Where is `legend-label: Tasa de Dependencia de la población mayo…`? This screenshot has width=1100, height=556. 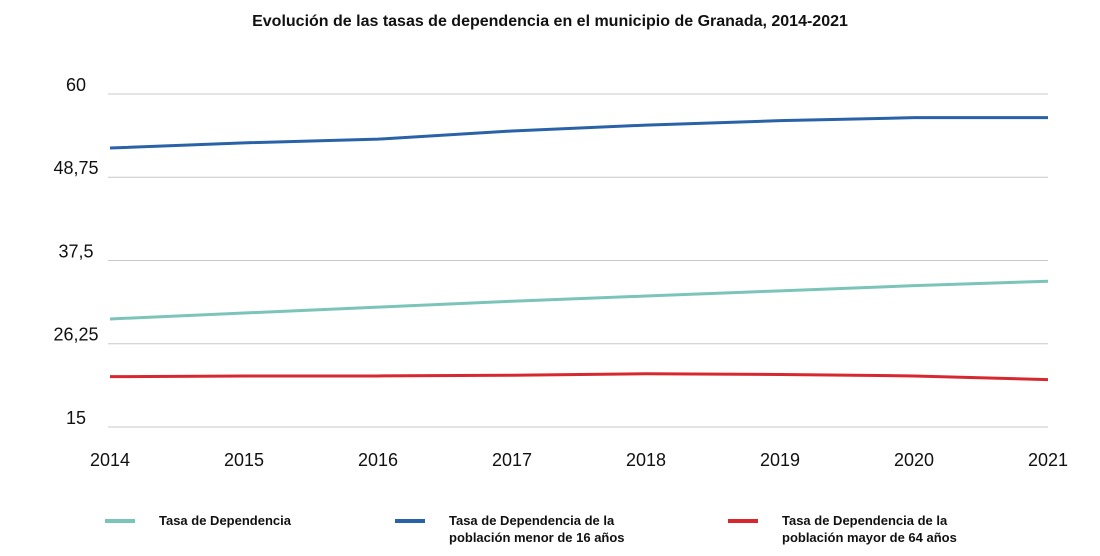 legend-label: Tasa de Dependencia de la población mayo… is located at coordinates (869, 529).